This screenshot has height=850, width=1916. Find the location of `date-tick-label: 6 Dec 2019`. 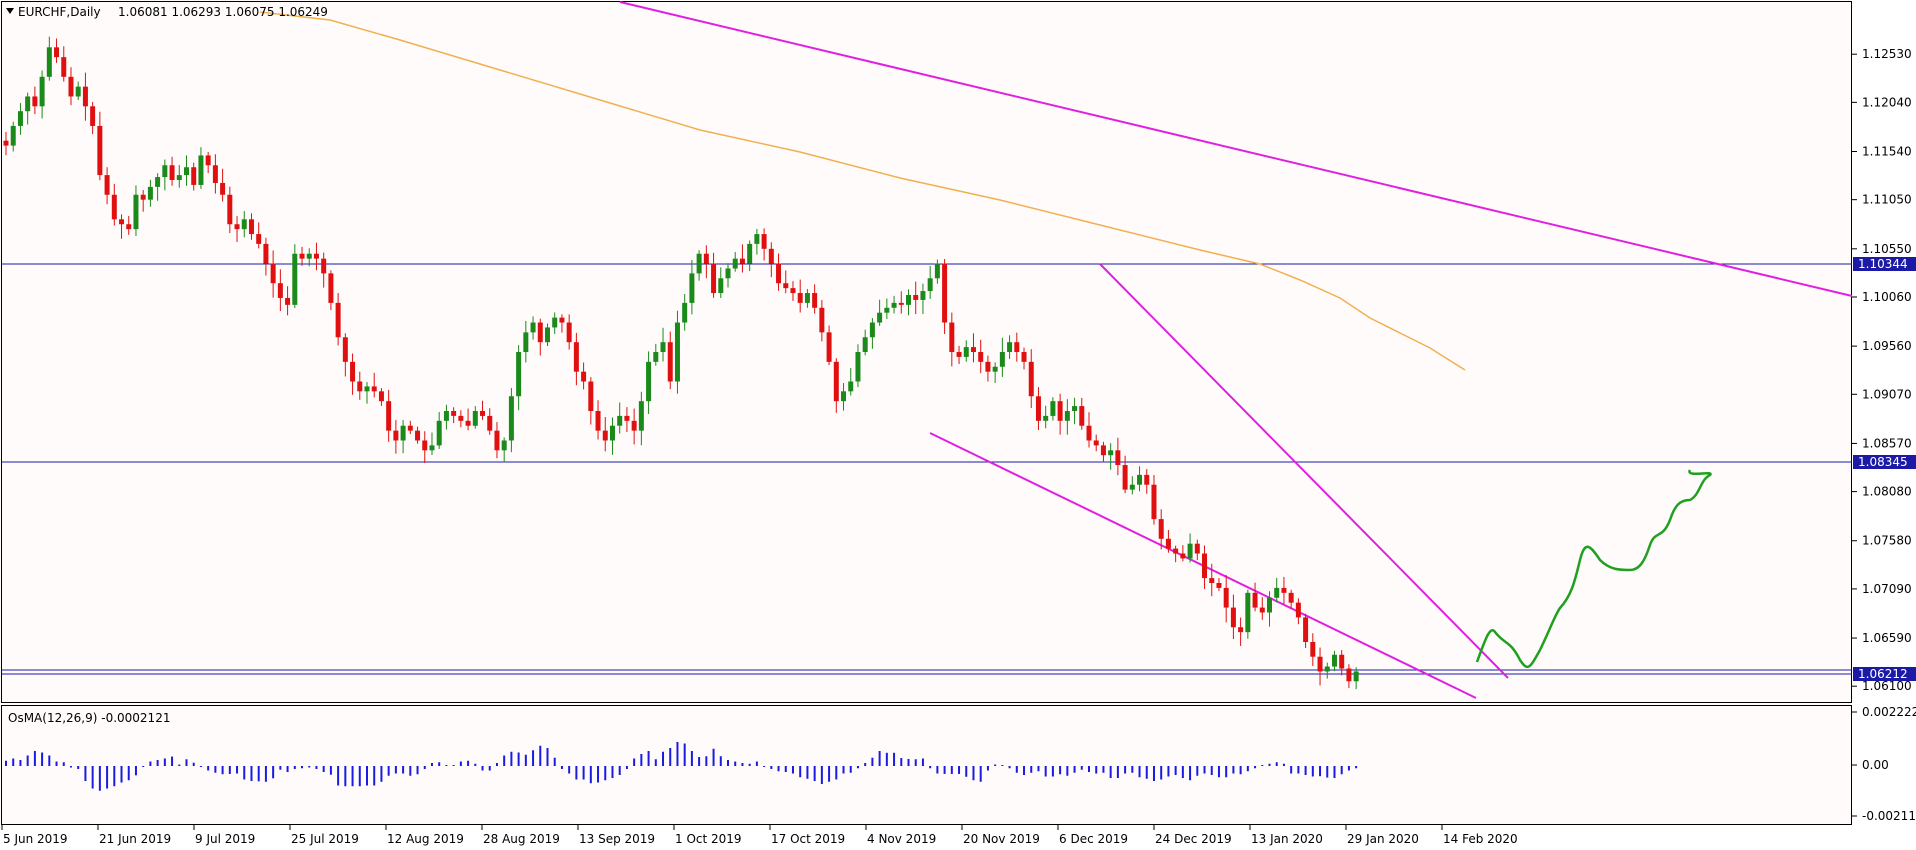

date-tick-label: 6 Dec 2019 is located at coordinates (1093, 839).